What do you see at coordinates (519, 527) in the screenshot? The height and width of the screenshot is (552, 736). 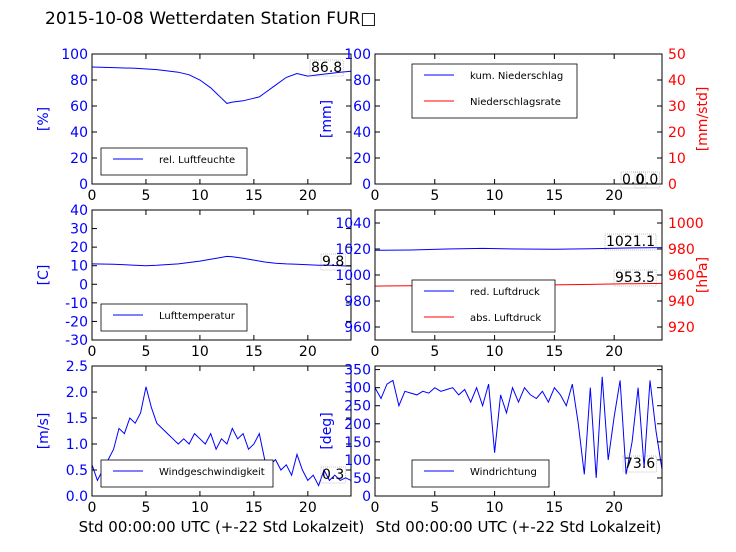 I see `x-axis-label-right: Std 00:00:00 UTC (+-22 Std Lokalzeit)` at bounding box center [519, 527].